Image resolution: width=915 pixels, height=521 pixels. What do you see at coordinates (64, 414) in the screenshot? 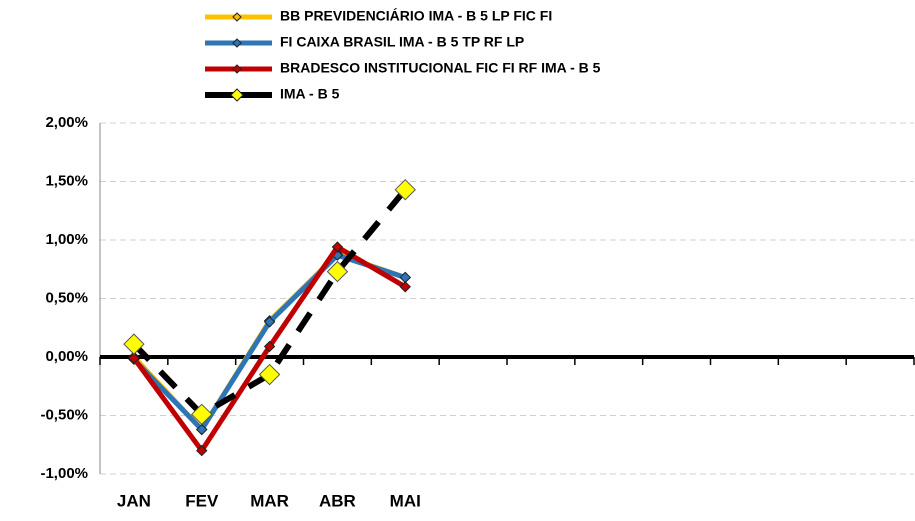
I see `y-tick-label: -0,50%` at bounding box center [64, 414].